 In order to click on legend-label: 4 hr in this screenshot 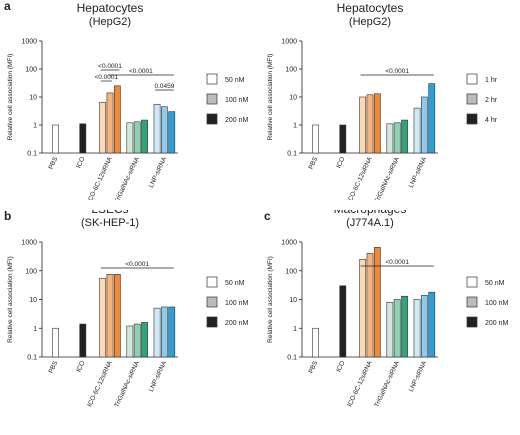, I will do `click(491, 120)`.